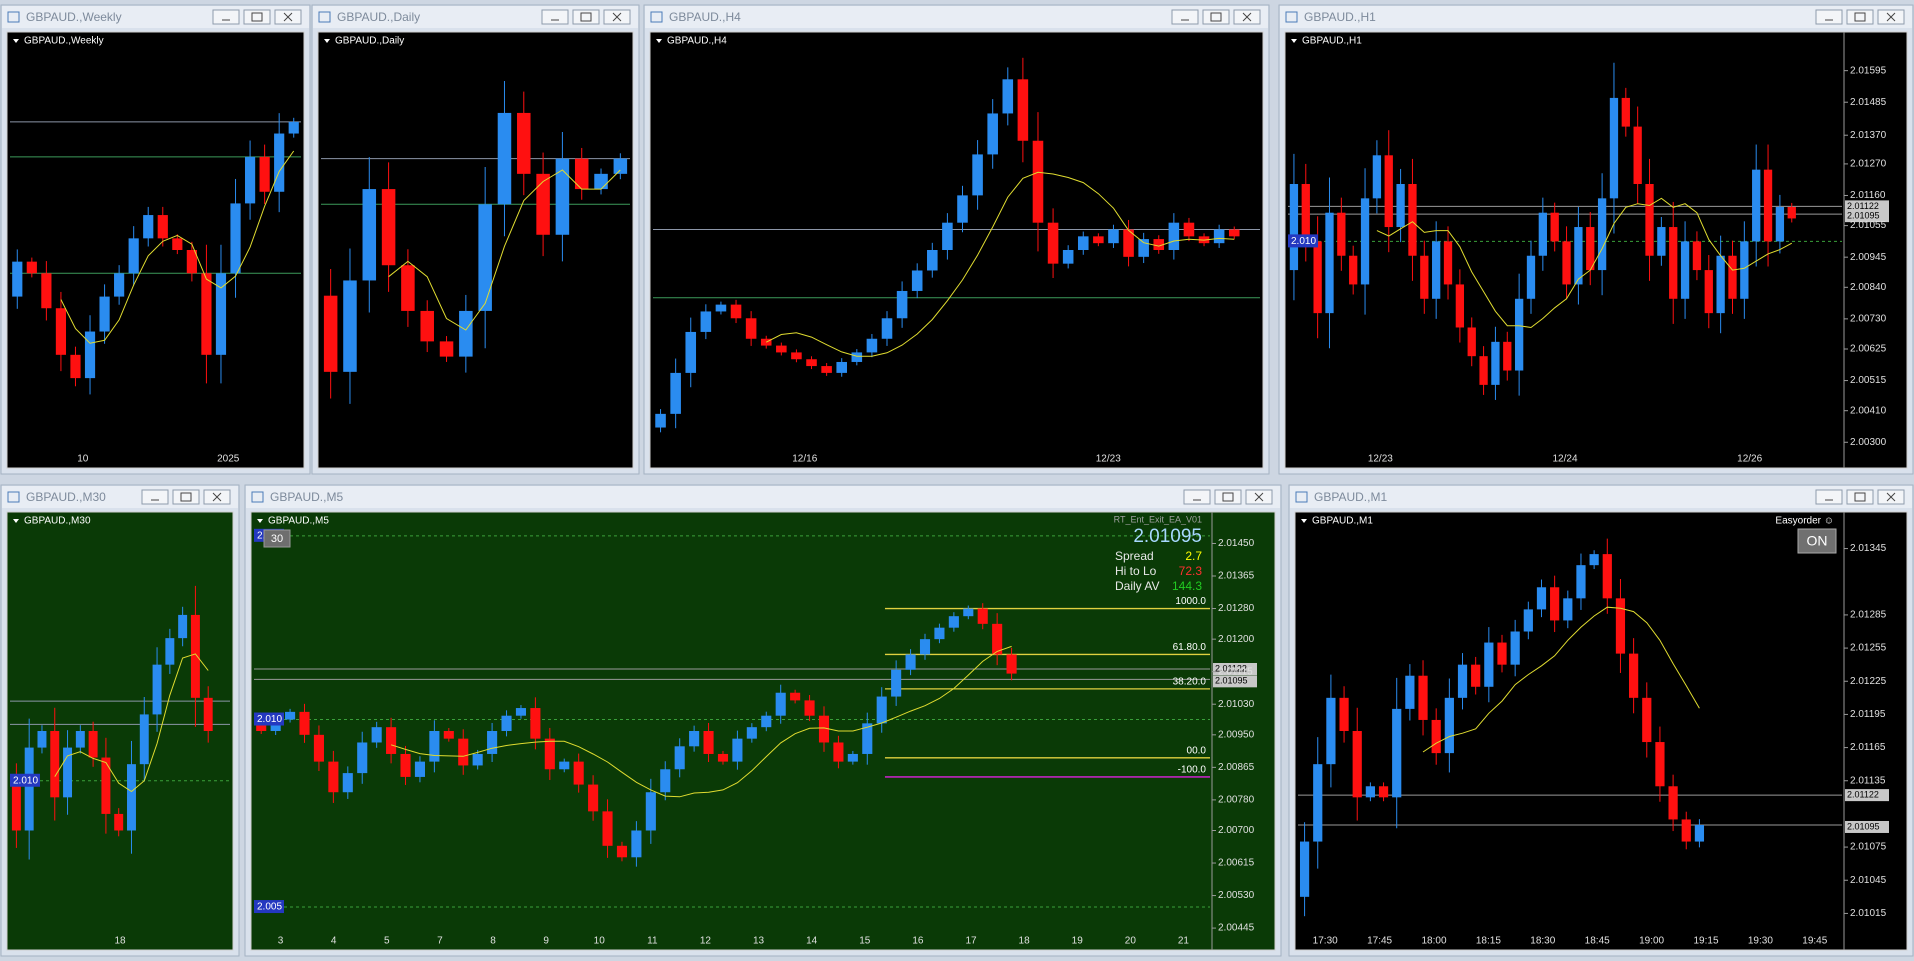  I want to click on chart-background, so click(155, 250).